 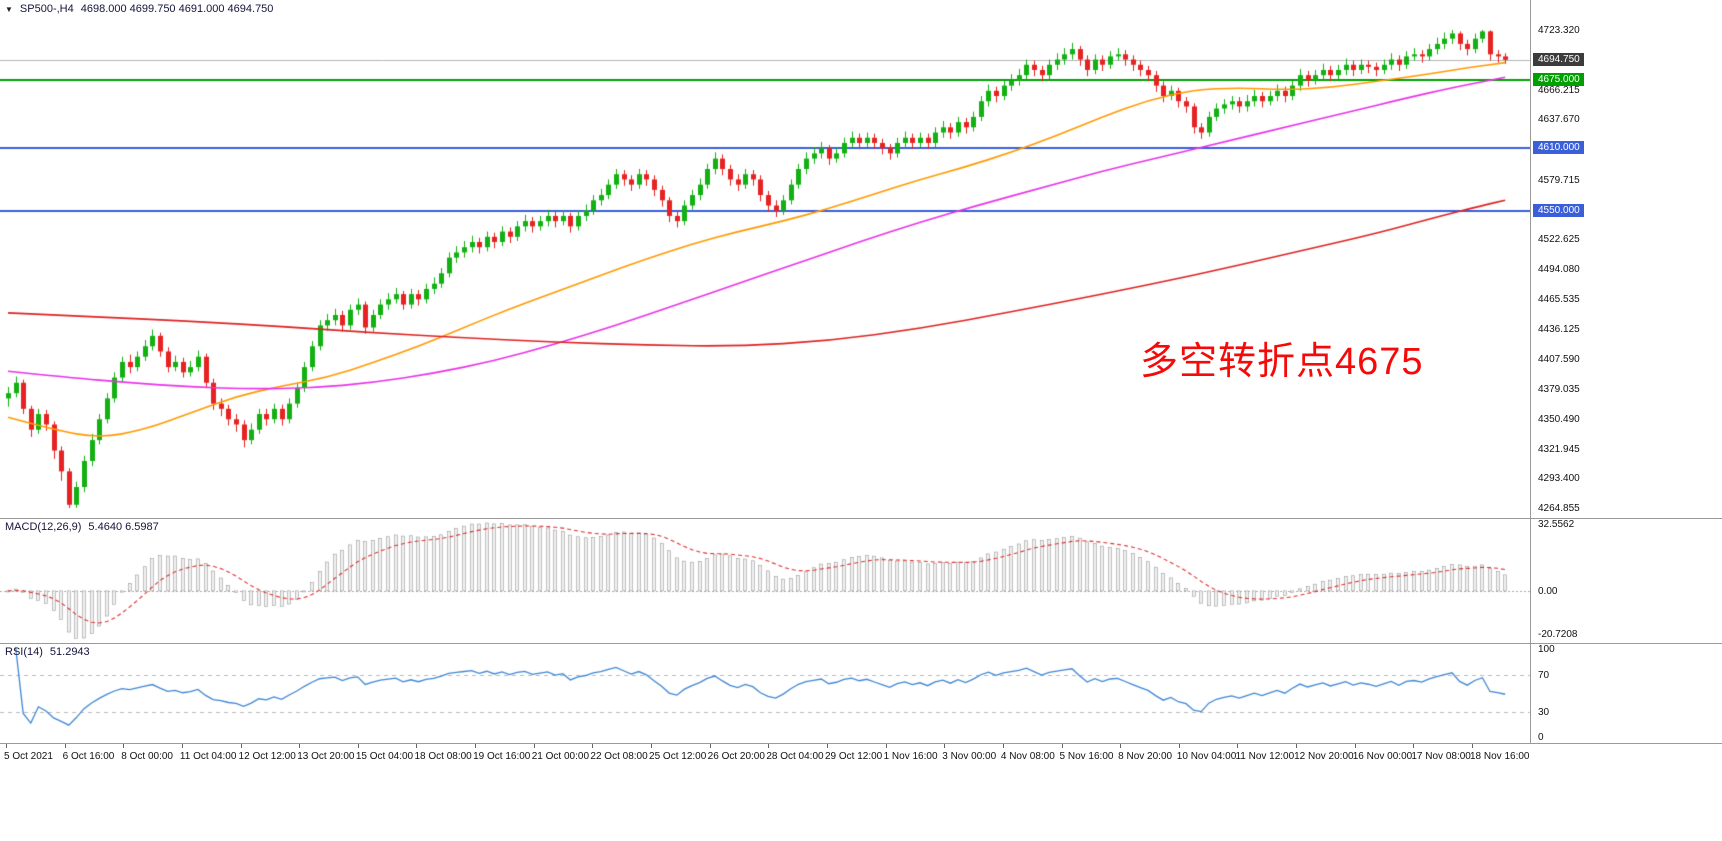 I want to click on macd-axis: 32.5562 0.00 -20.7208, so click(x=1626, y=581).